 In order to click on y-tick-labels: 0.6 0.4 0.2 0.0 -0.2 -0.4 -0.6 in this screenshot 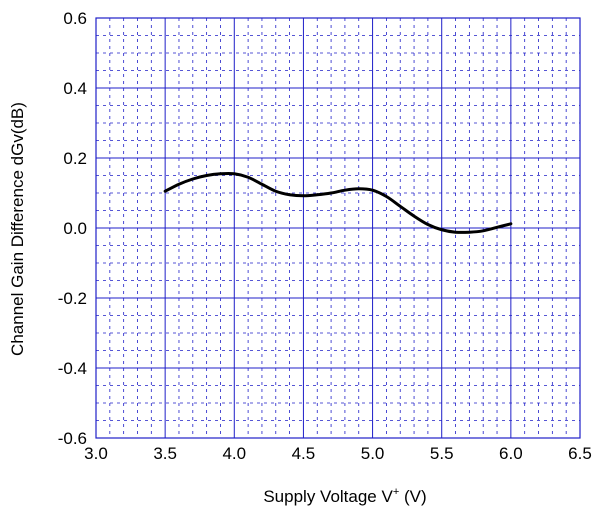, I will do `click(72, 228)`.